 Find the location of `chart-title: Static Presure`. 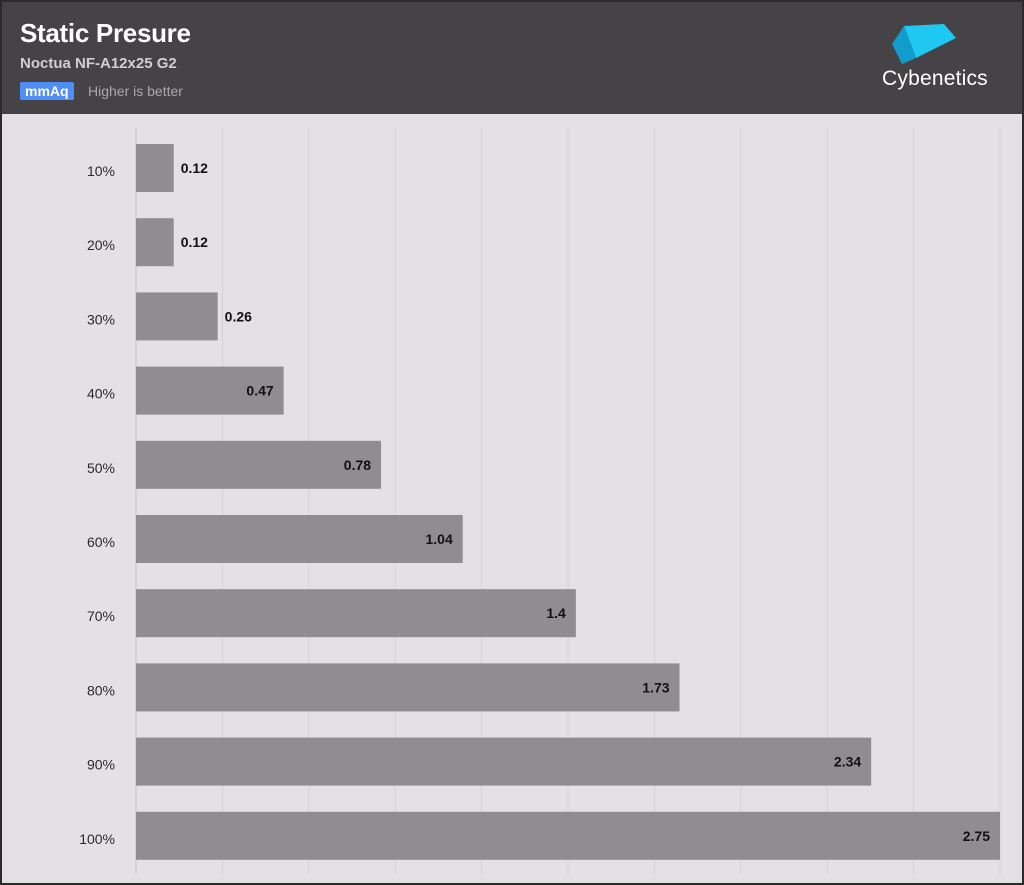

chart-title: Static Presure is located at coordinates (105, 33).